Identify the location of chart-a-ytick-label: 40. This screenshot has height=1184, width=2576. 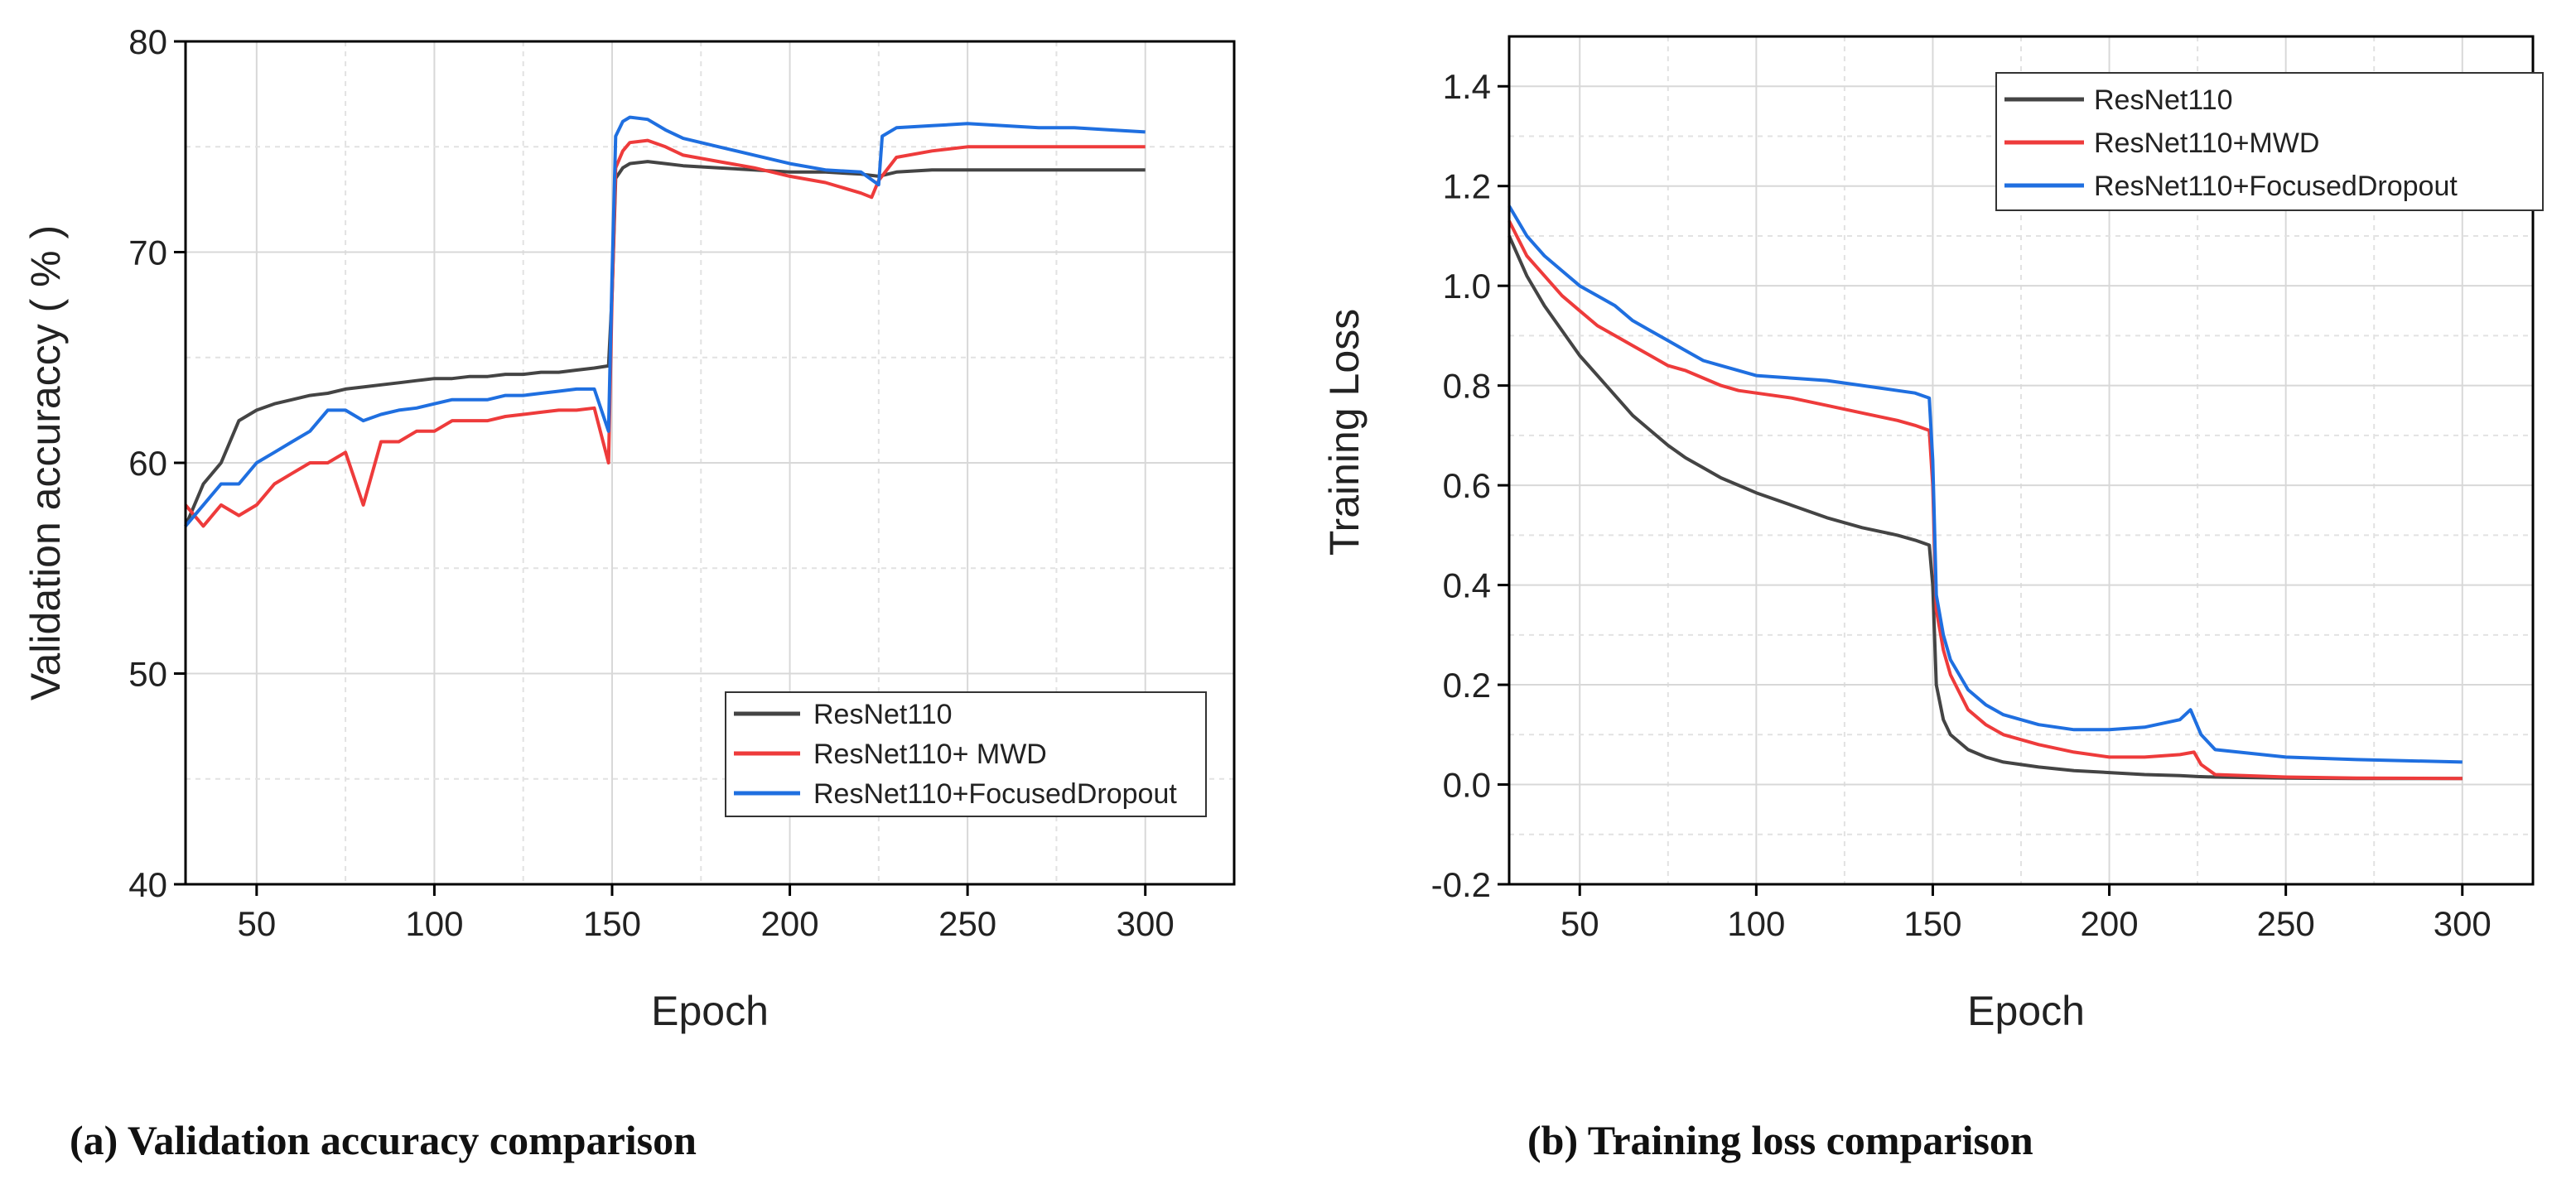
(147, 884).